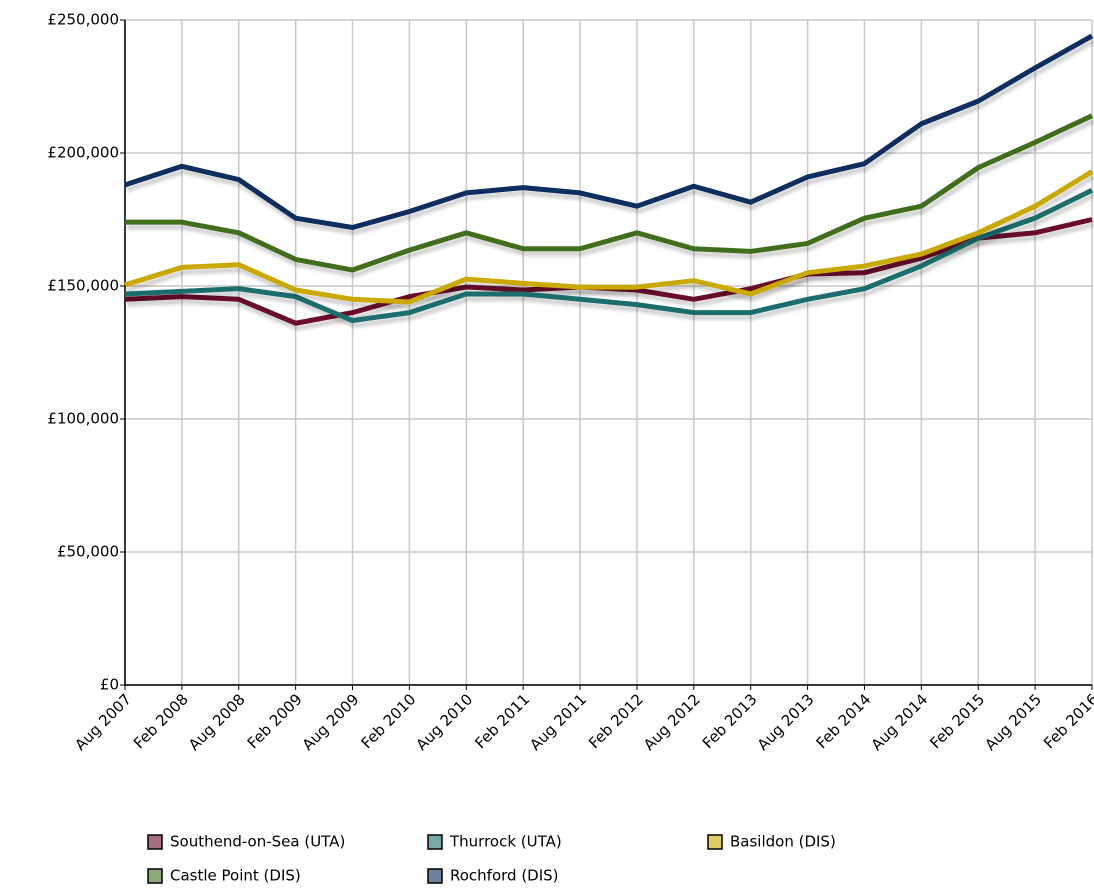 This screenshot has width=1094, height=890. I want to click on x-tick-label: Feb 2008, so click(161, 721).